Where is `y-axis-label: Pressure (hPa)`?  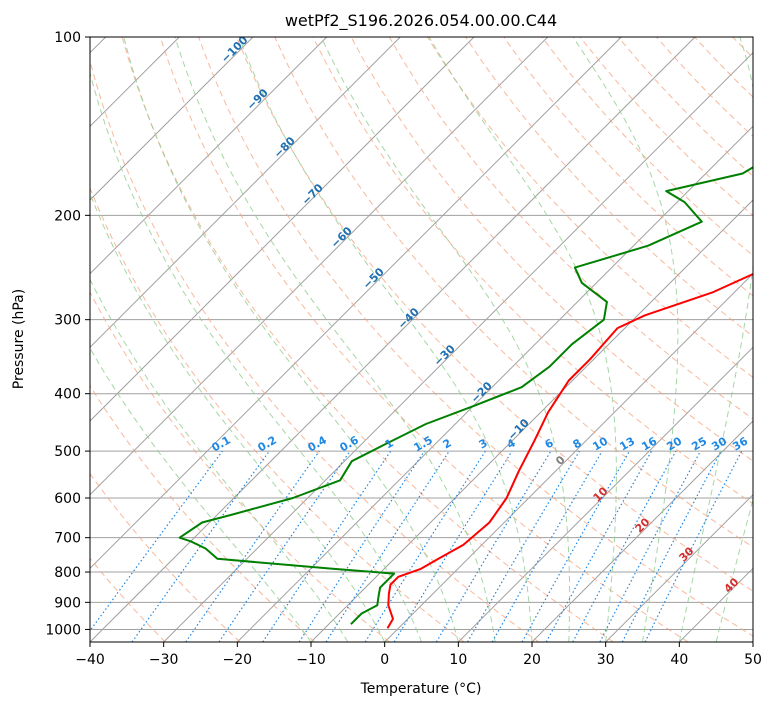
y-axis-label: Pressure (hPa) is located at coordinates (19, 339).